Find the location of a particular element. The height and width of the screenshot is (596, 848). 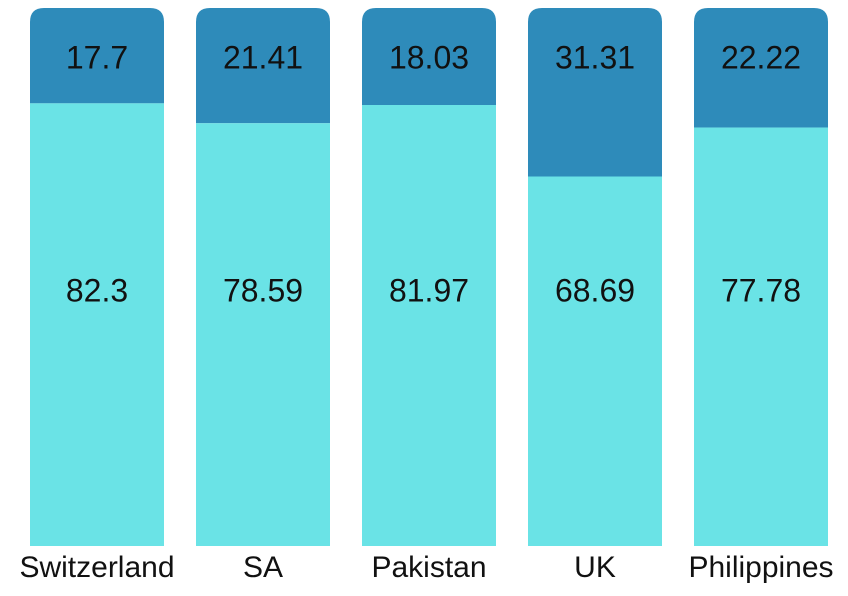

x-tick-label: Pakistan is located at coordinates (428, 567).